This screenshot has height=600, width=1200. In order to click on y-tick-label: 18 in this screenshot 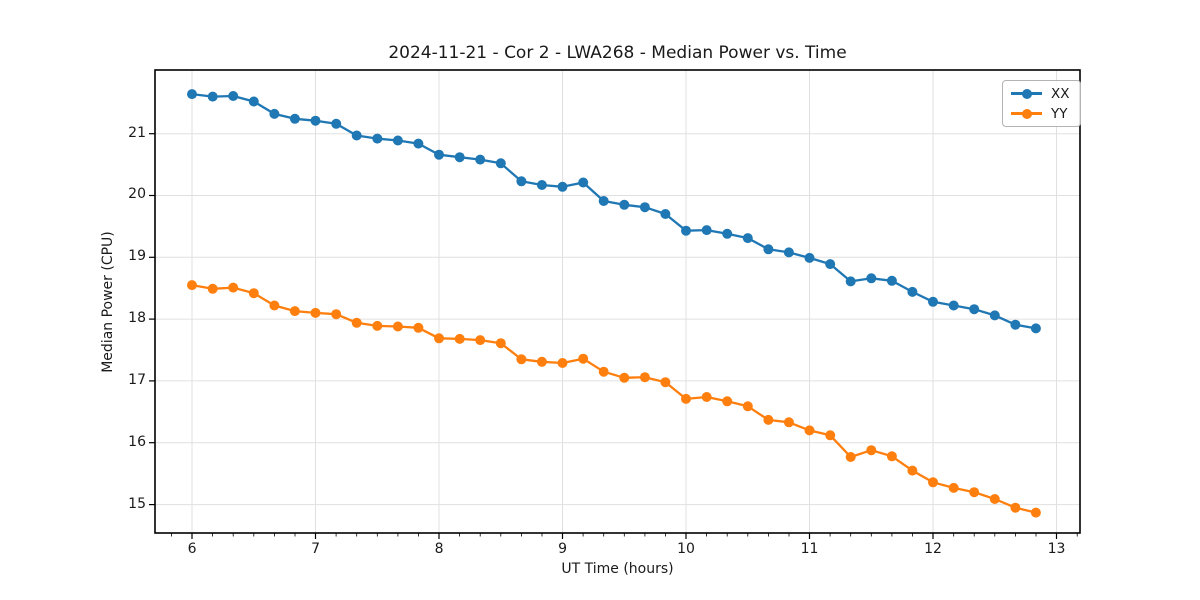, I will do `click(137, 318)`.